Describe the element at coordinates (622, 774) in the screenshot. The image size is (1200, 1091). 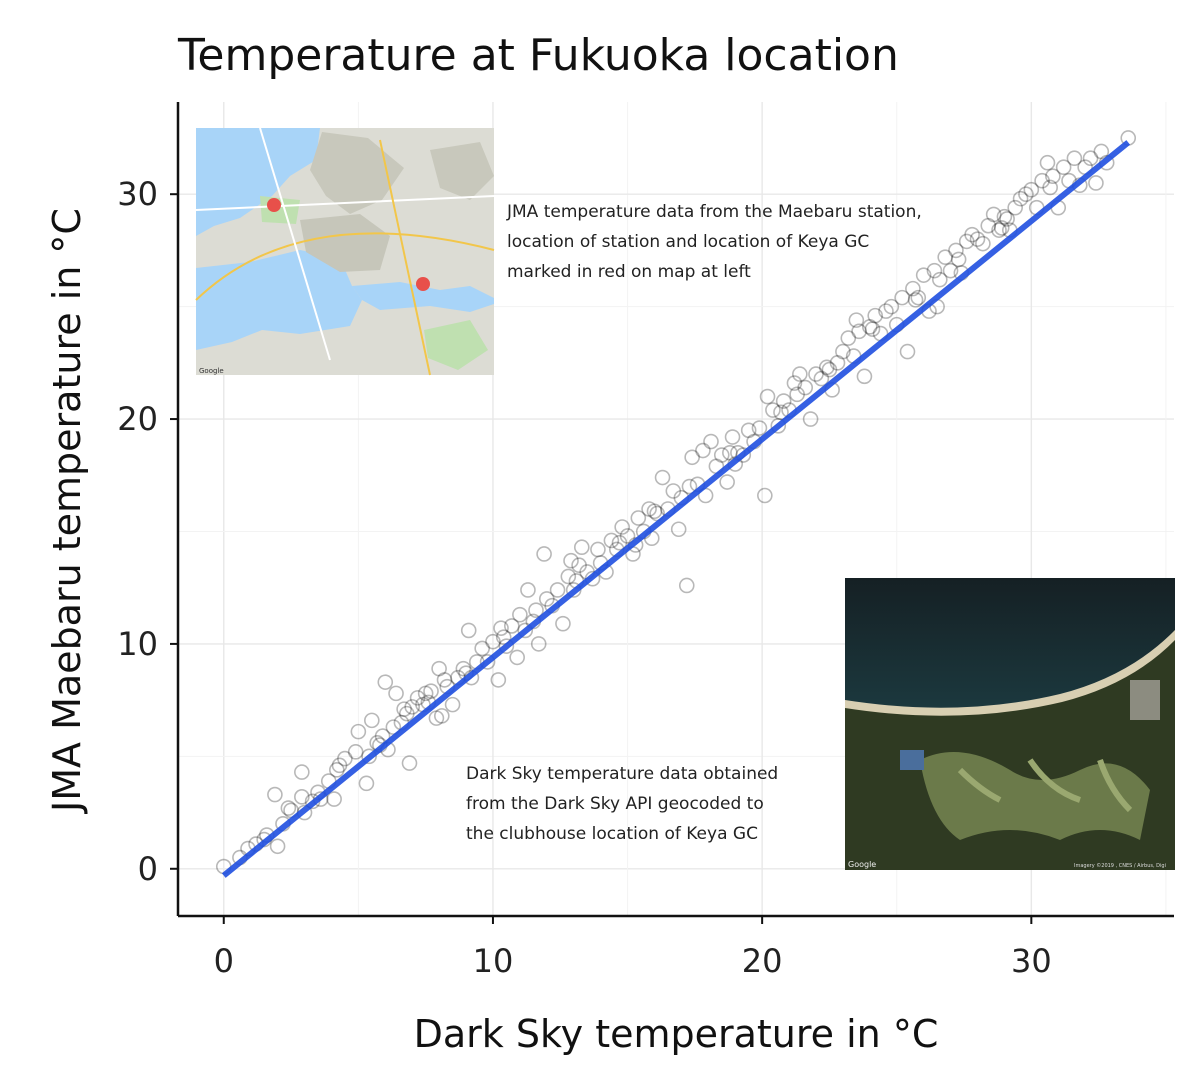
I see `annotation-darksky-line-1: Dark Sky temperature data obtained` at that location.